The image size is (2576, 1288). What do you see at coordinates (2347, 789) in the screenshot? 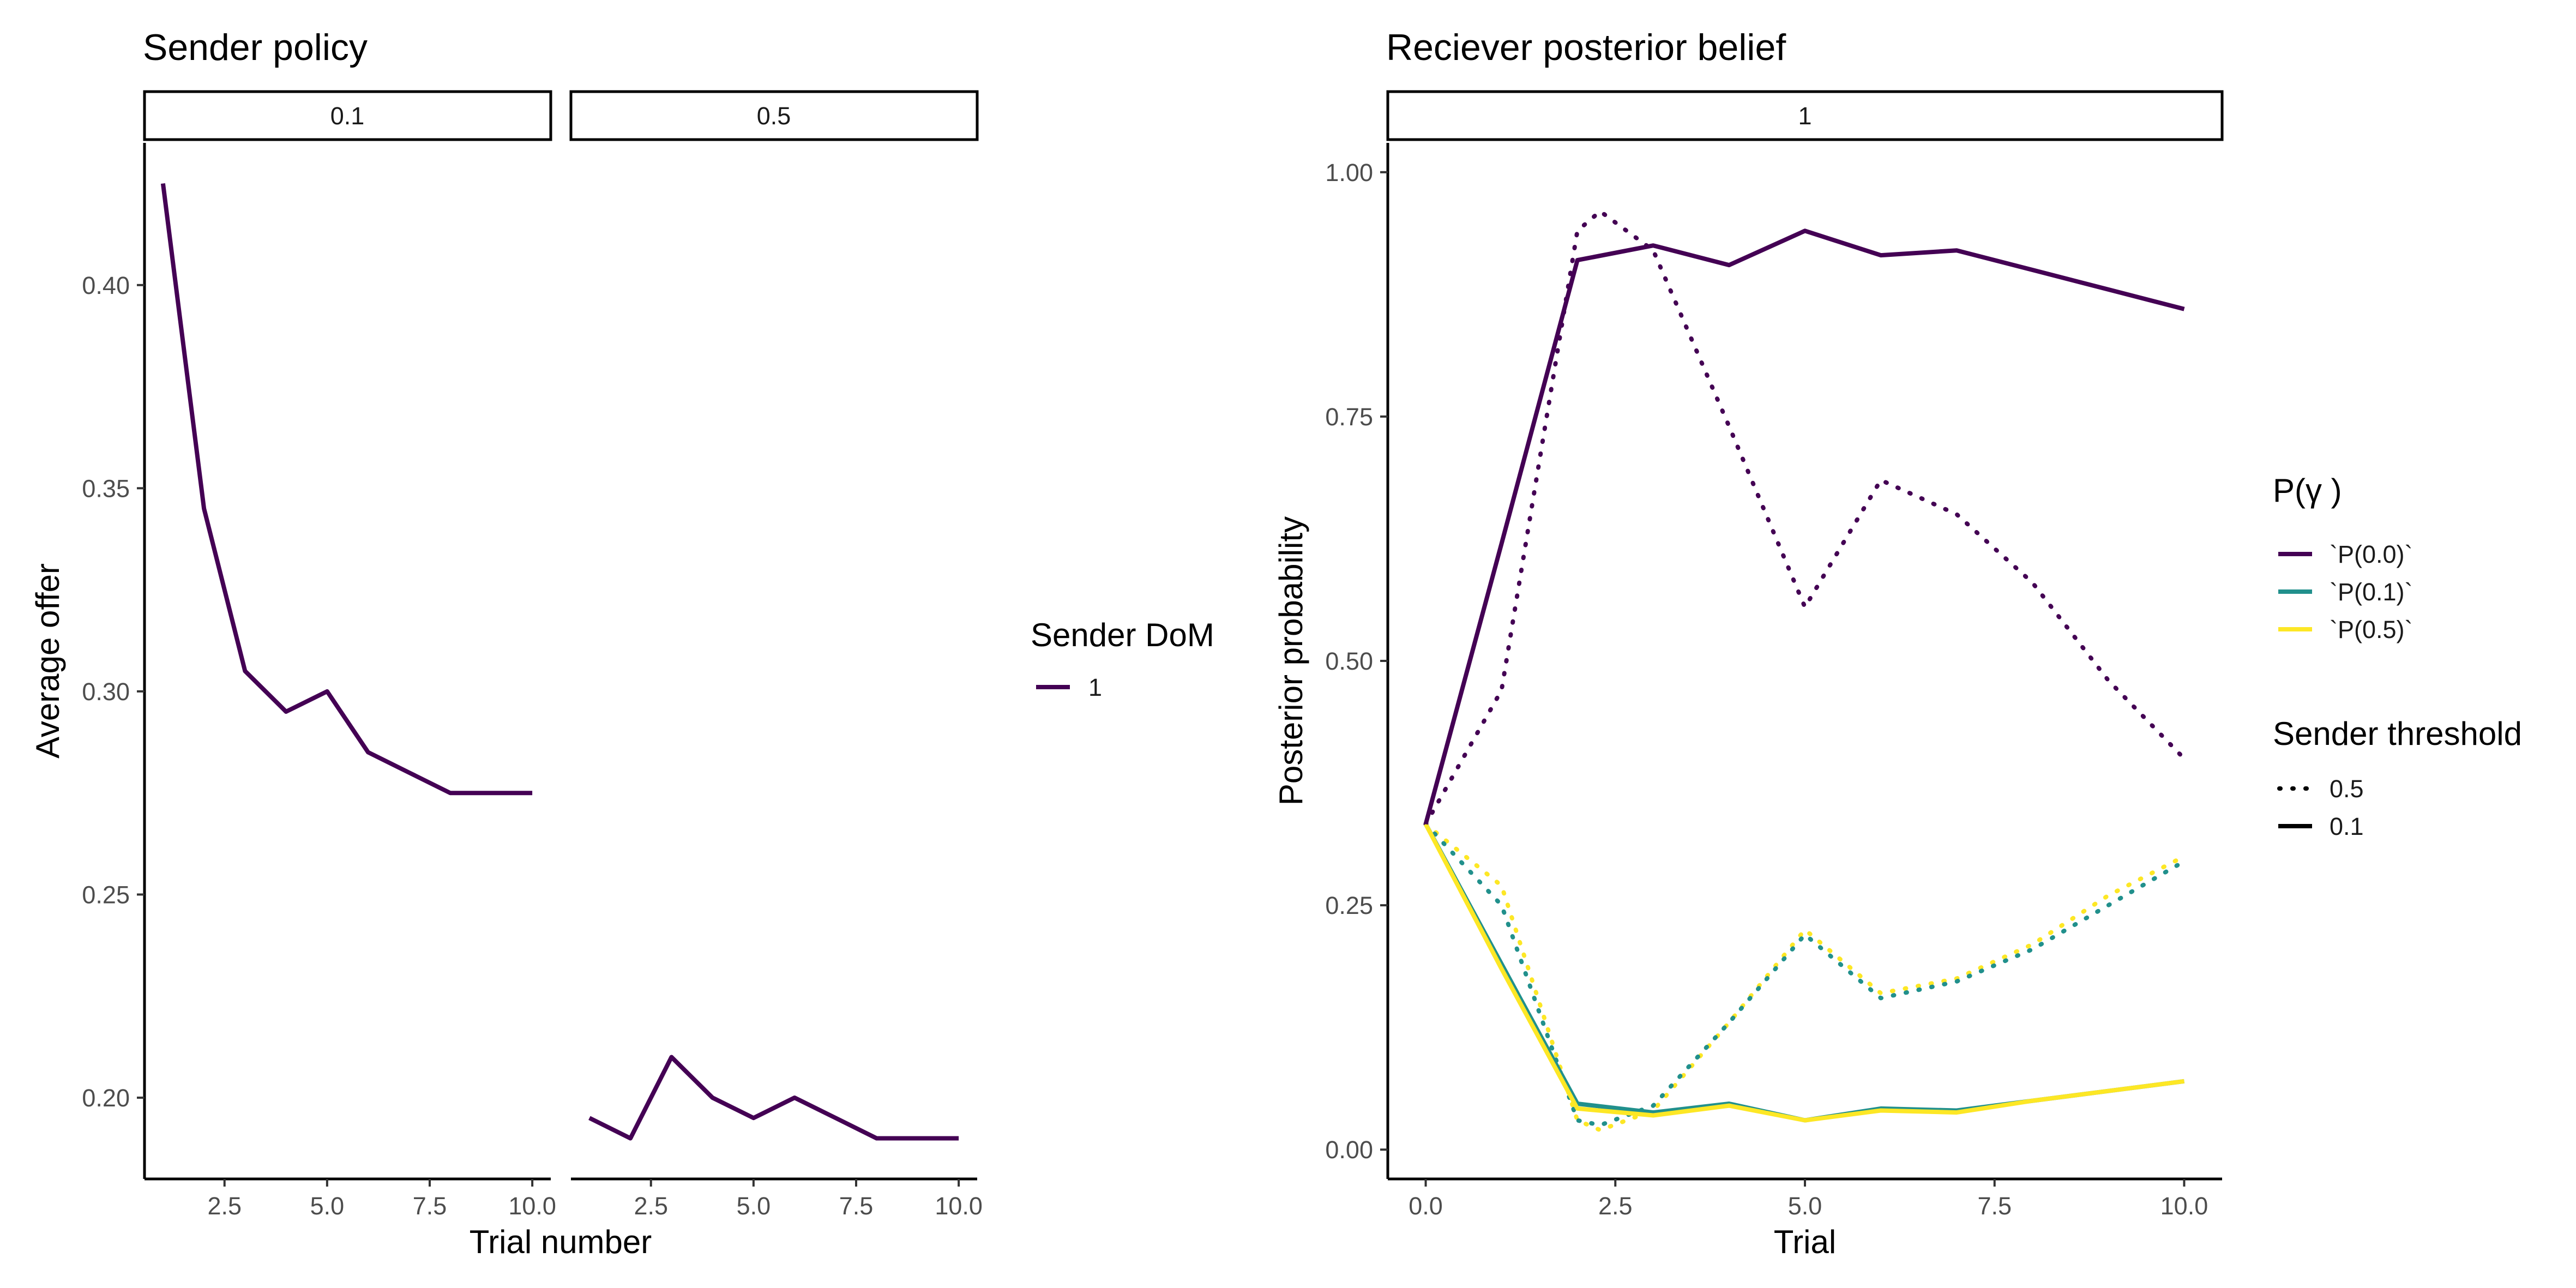
I see `legend-label: 0.5` at bounding box center [2347, 789].